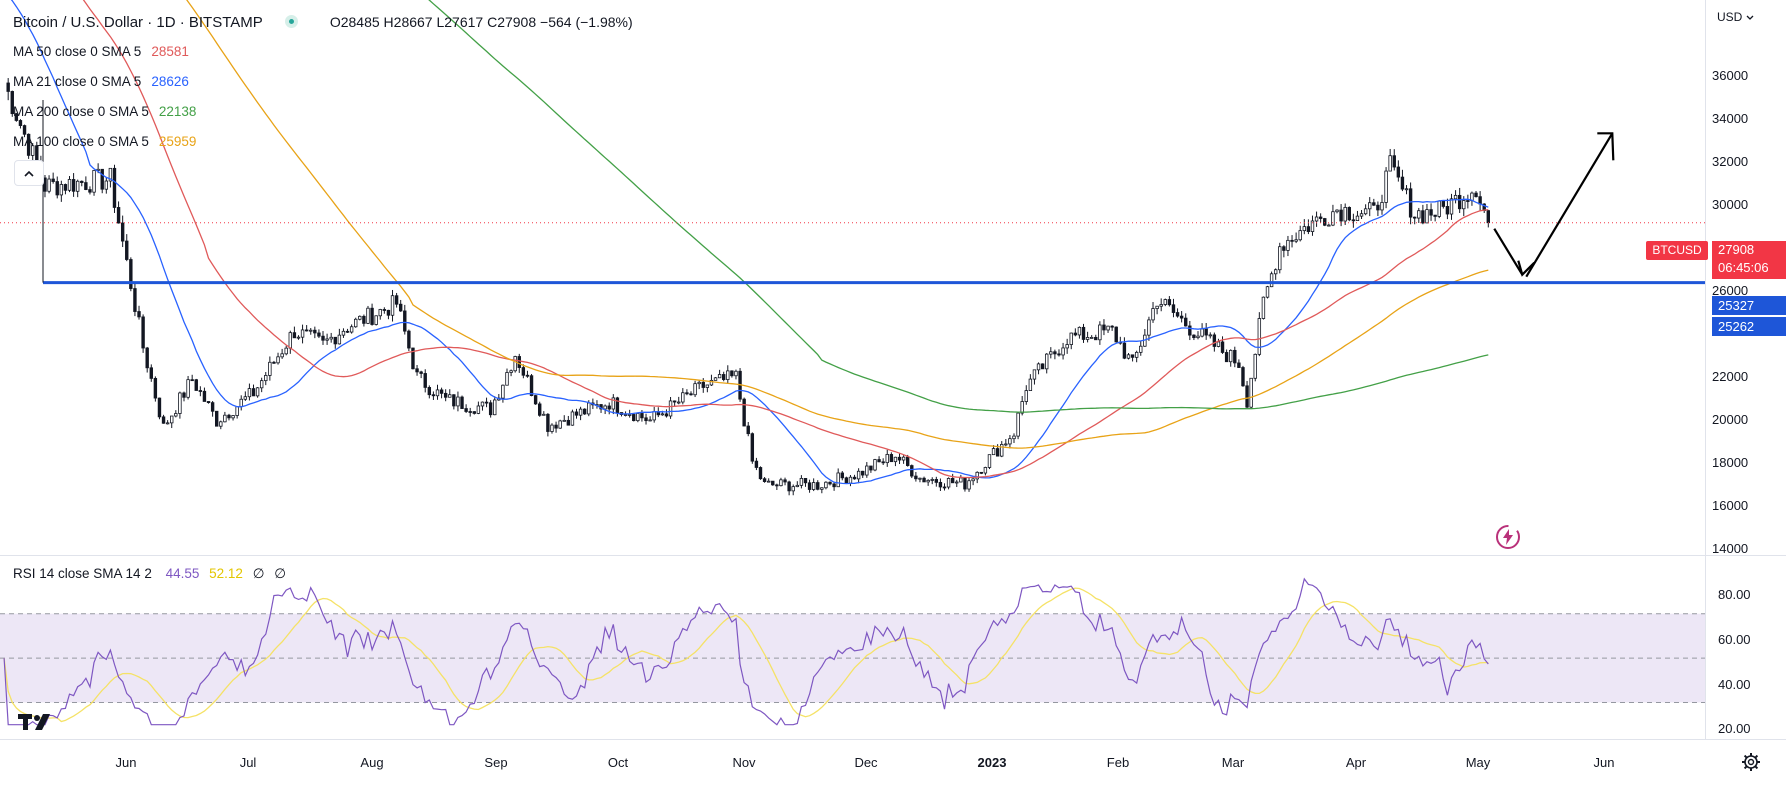  What do you see at coordinates (1735, 17) in the screenshot?
I see `currency-selector: USD` at bounding box center [1735, 17].